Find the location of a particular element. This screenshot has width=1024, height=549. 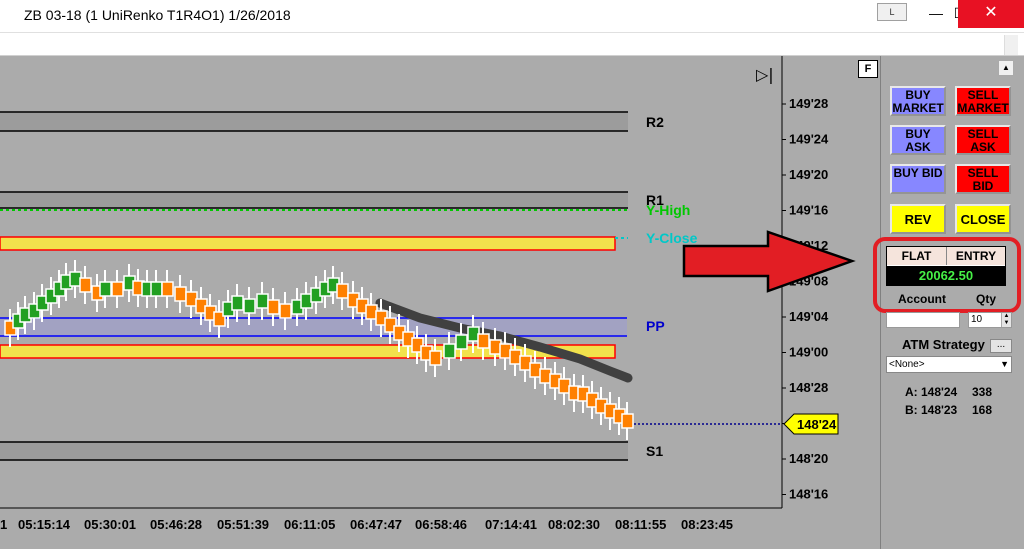

r2-label: R2 is located at coordinates (655, 122).